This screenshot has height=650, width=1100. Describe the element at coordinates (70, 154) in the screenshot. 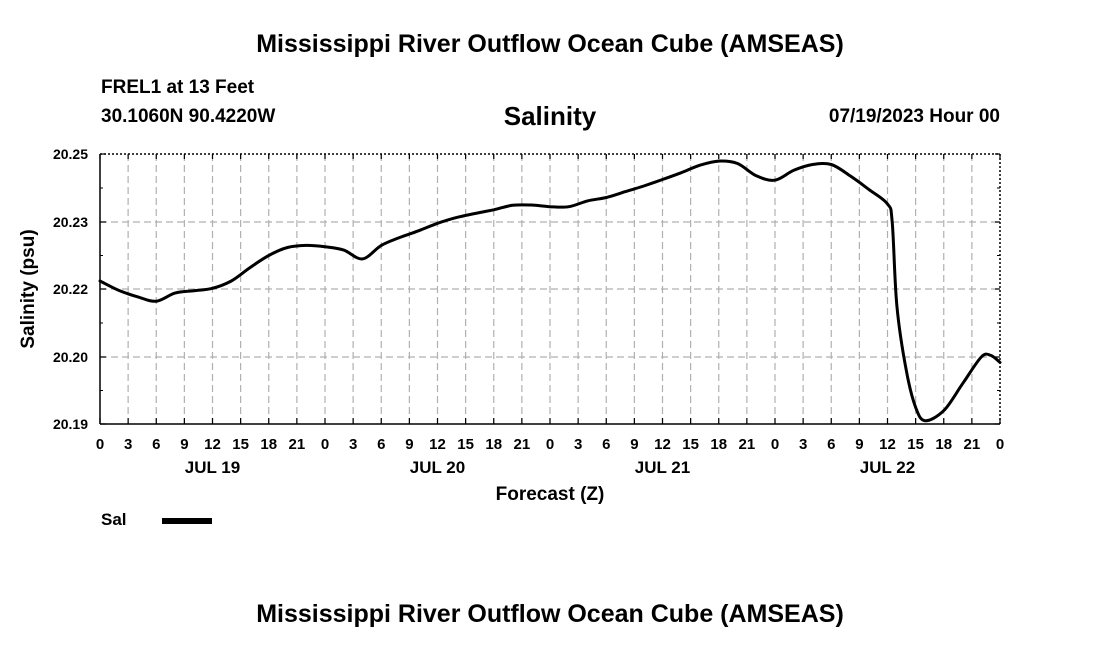

I see `y-tick-label: 20.25` at that location.